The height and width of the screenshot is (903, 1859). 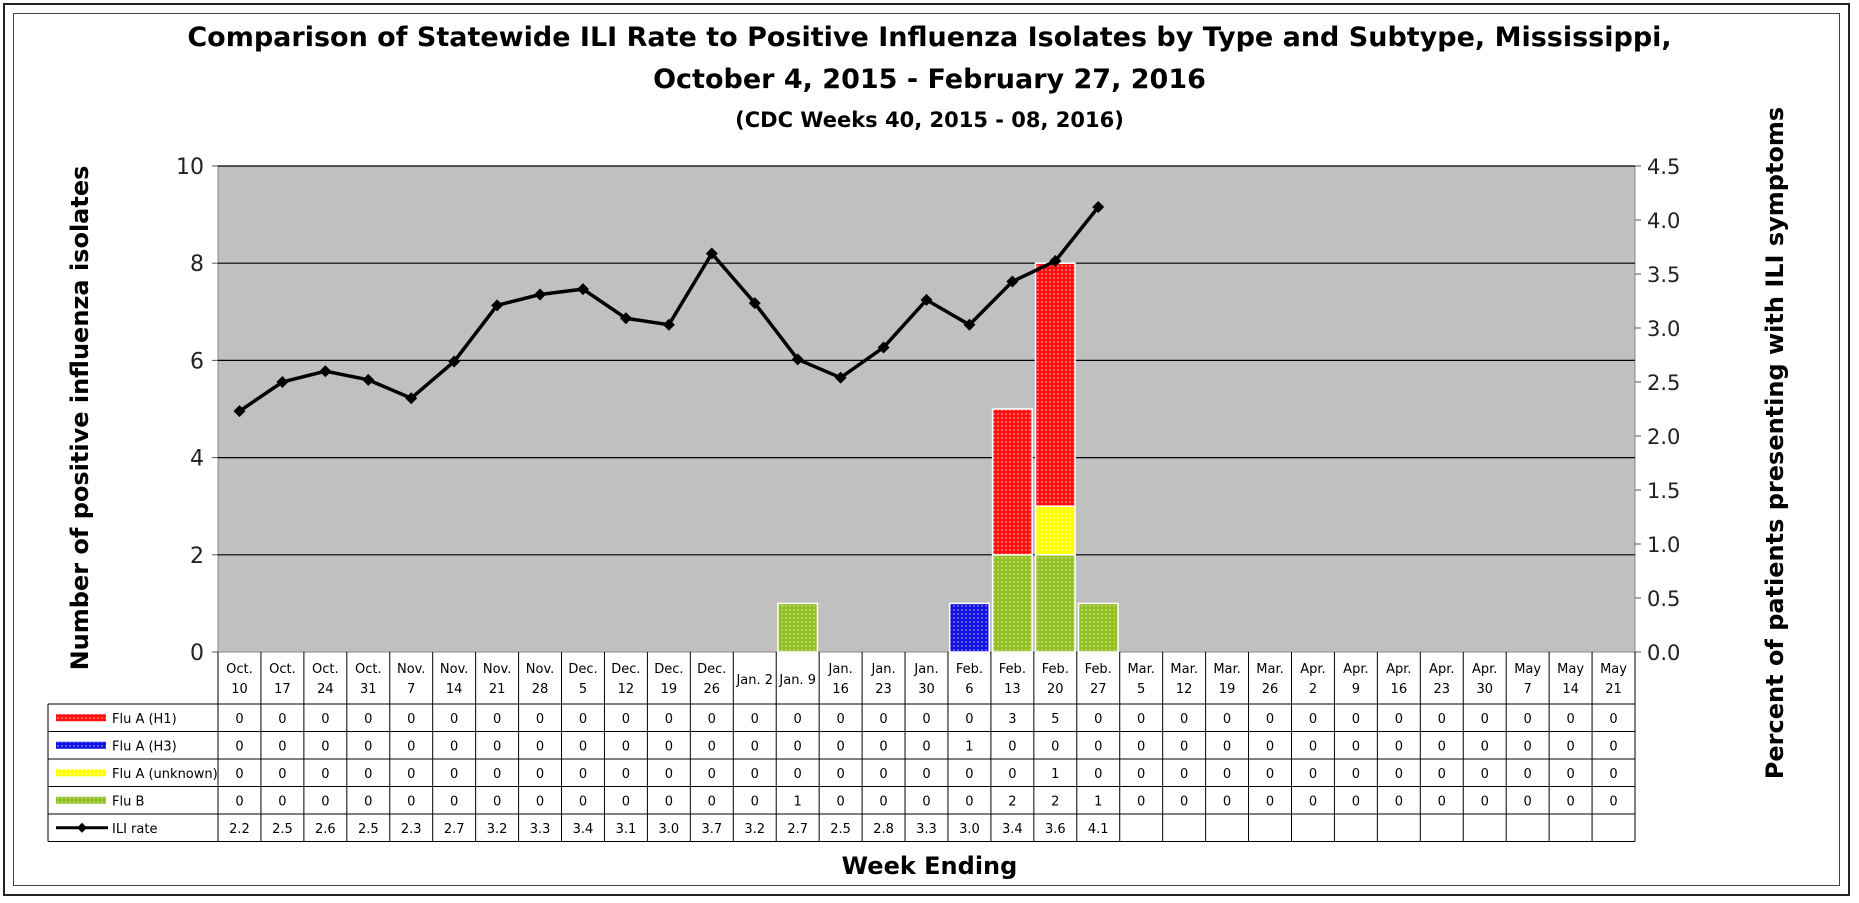 I want to click on x-tick-label: 19, so click(x=669, y=689).